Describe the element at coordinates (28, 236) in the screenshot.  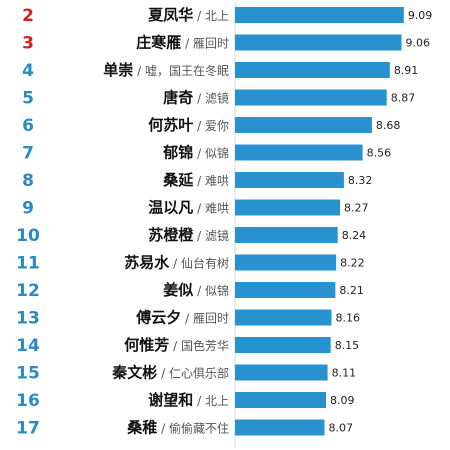
I see `rank-label: 10` at that location.